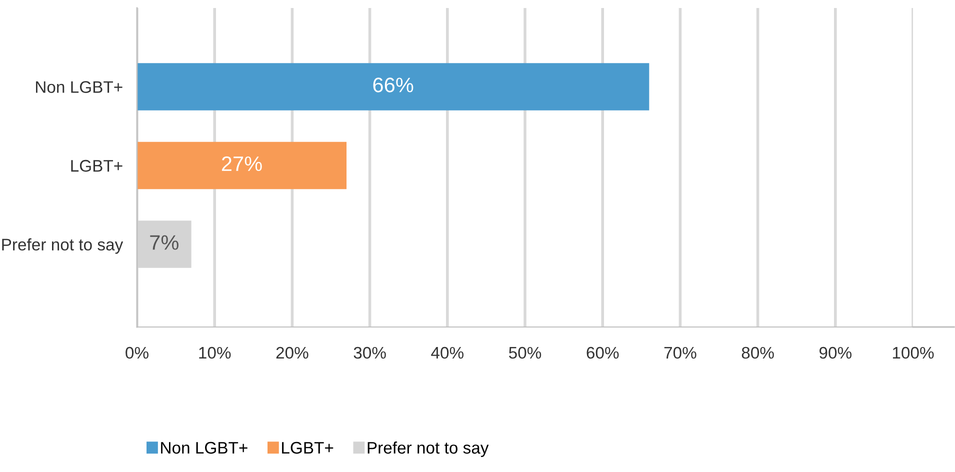 This screenshot has height=472, width=955. Describe the element at coordinates (204, 448) in the screenshot. I see `legend-label: Non LGBT+` at that location.